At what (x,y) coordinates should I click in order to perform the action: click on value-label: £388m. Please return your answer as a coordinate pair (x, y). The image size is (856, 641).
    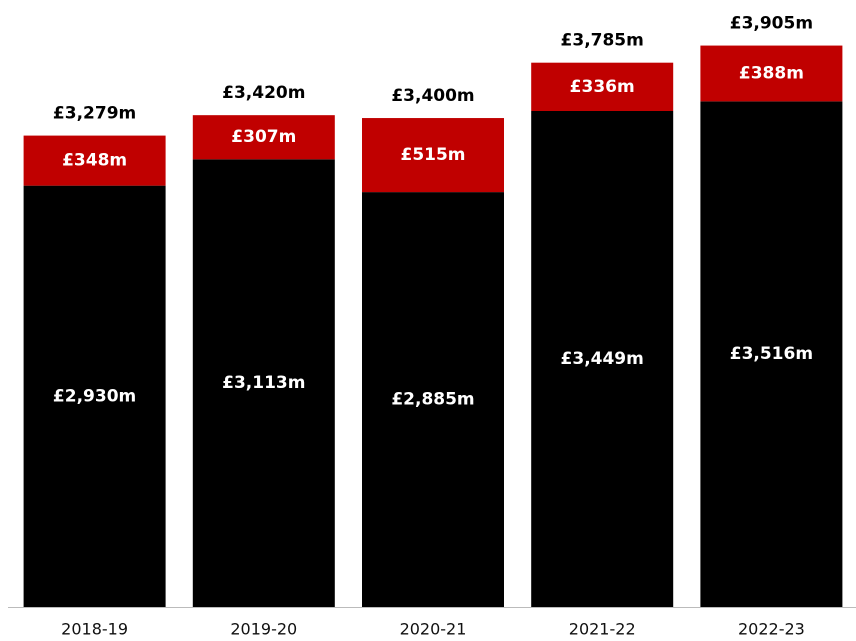
    Looking at the image, I should click on (771, 73).